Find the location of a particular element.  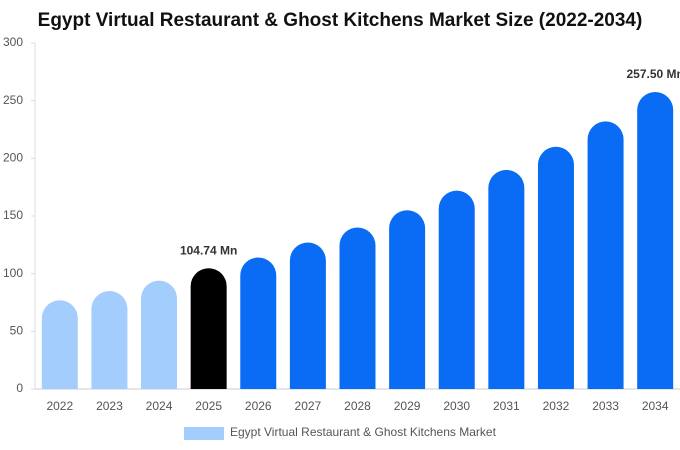

x-tick-label: 2030 is located at coordinates (456, 406).